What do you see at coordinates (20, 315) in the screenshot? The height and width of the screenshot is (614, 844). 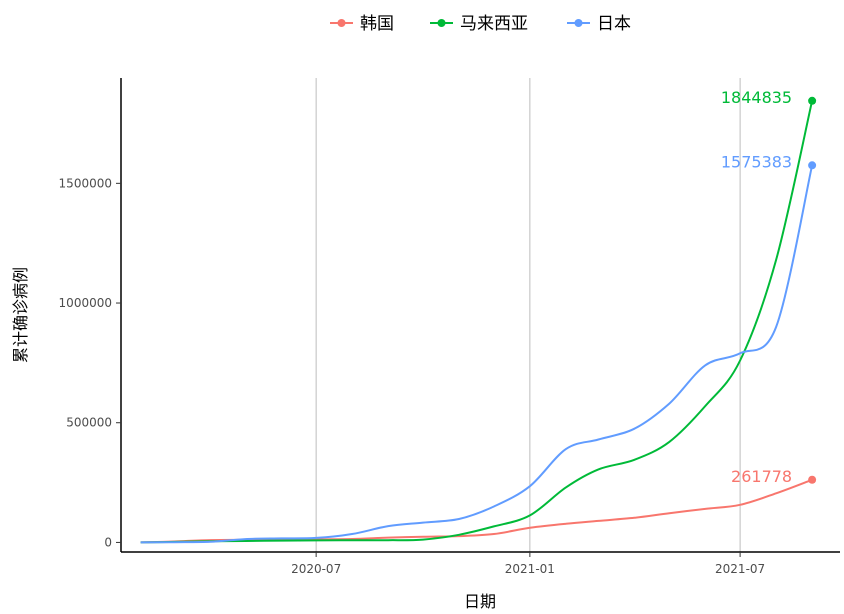 I see `y-axis-title: 累计确诊病例` at bounding box center [20, 315].